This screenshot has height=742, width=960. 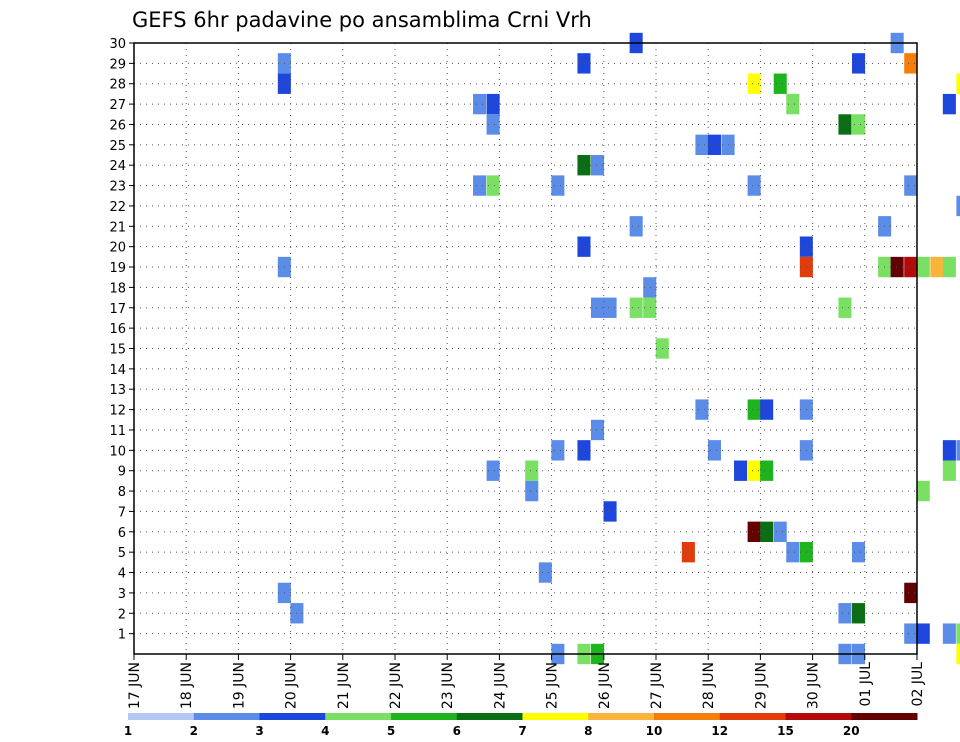 I want to click on x-tick-label: 23 JUN, so click(x=448, y=685).